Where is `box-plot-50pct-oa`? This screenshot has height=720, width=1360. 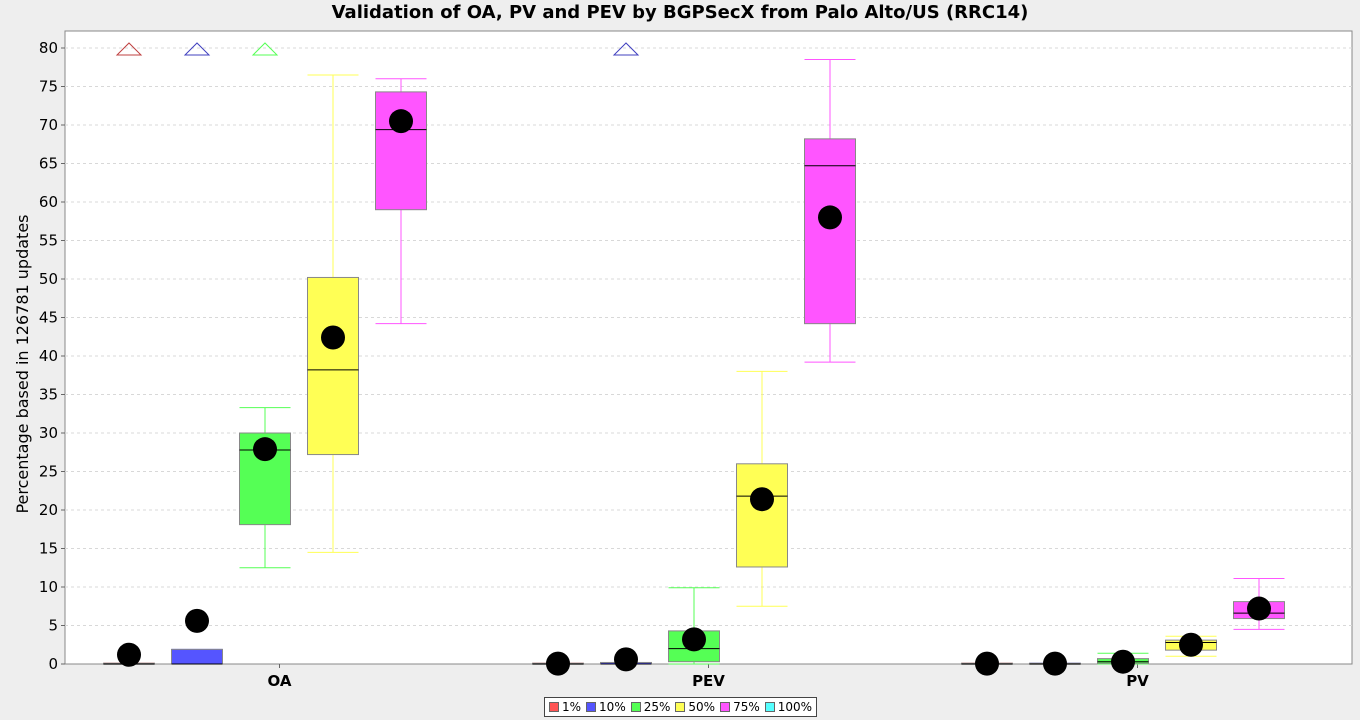
box-plot-50pct-oa is located at coordinates (333, 313).